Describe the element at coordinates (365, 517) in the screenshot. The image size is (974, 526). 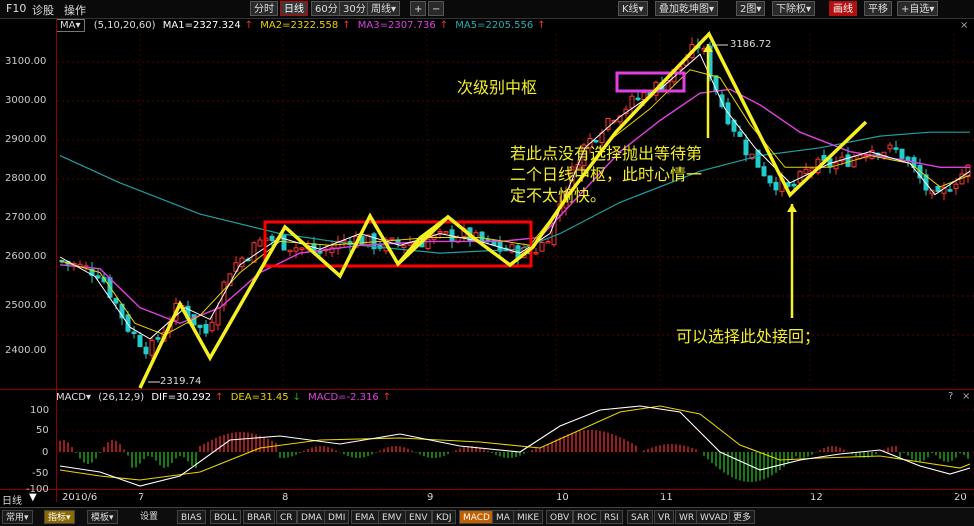
I see `indicator-tab-ema: EMA` at that location.